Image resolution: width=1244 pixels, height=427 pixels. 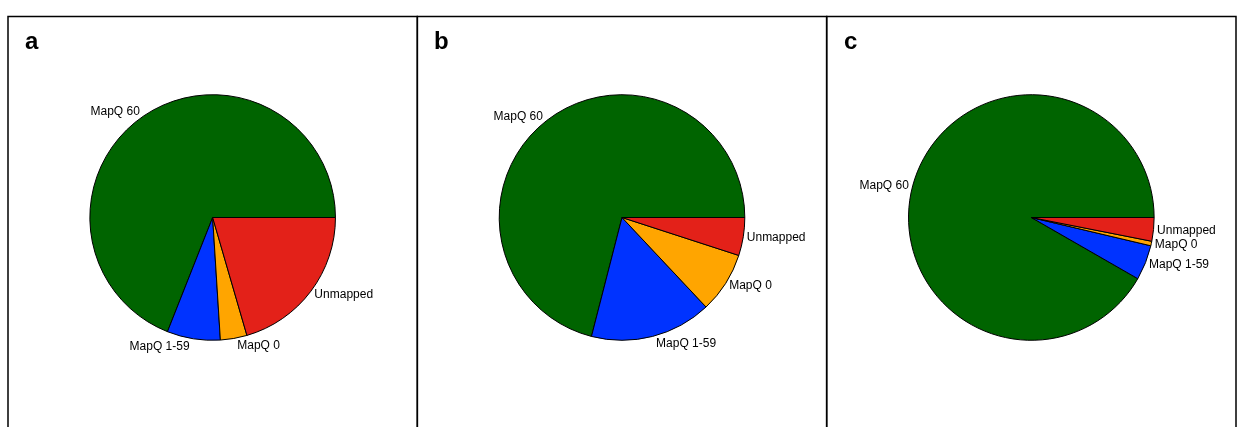 I want to click on chart-title: a, so click(x=32, y=40).